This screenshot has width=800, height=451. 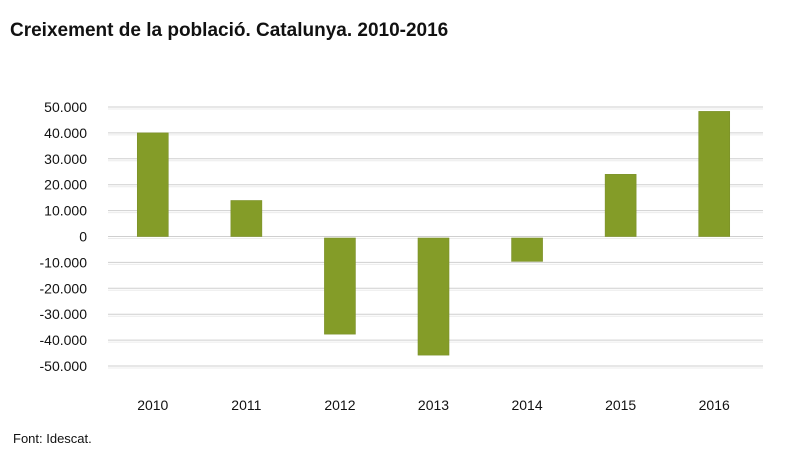 What do you see at coordinates (620, 205) in the screenshot?
I see `bar-2015` at bounding box center [620, 205].